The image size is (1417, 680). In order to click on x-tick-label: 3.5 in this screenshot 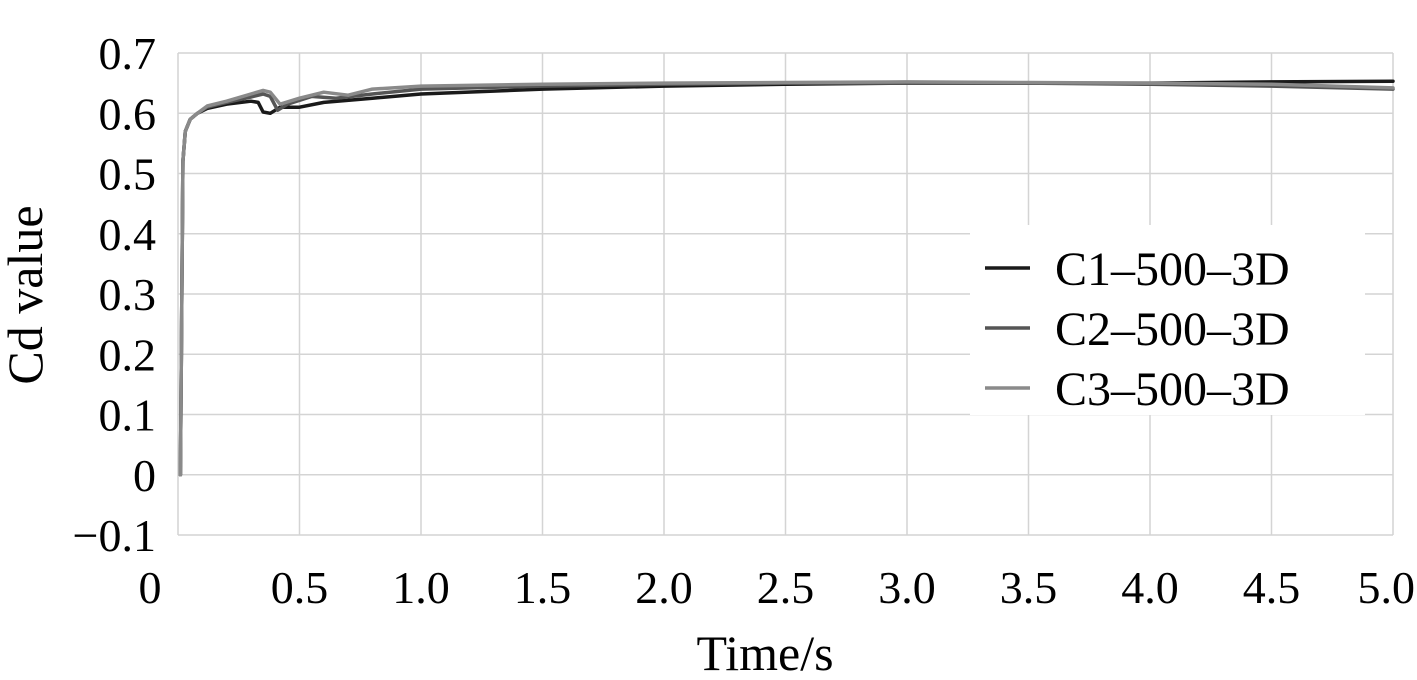, I will do `click(1029, 587)`.